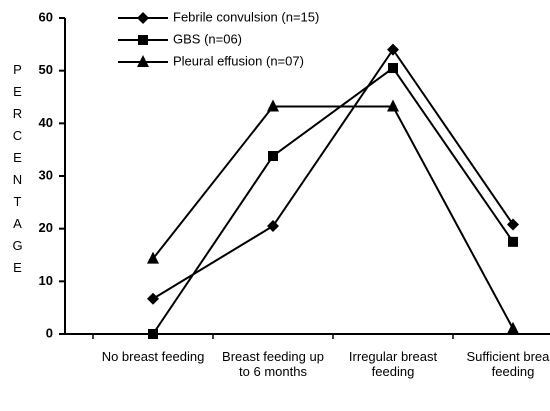 This screenshot has height=411, width=550. I want to click on x-tick-label: Irregular breast feeding, so click(393, 364).